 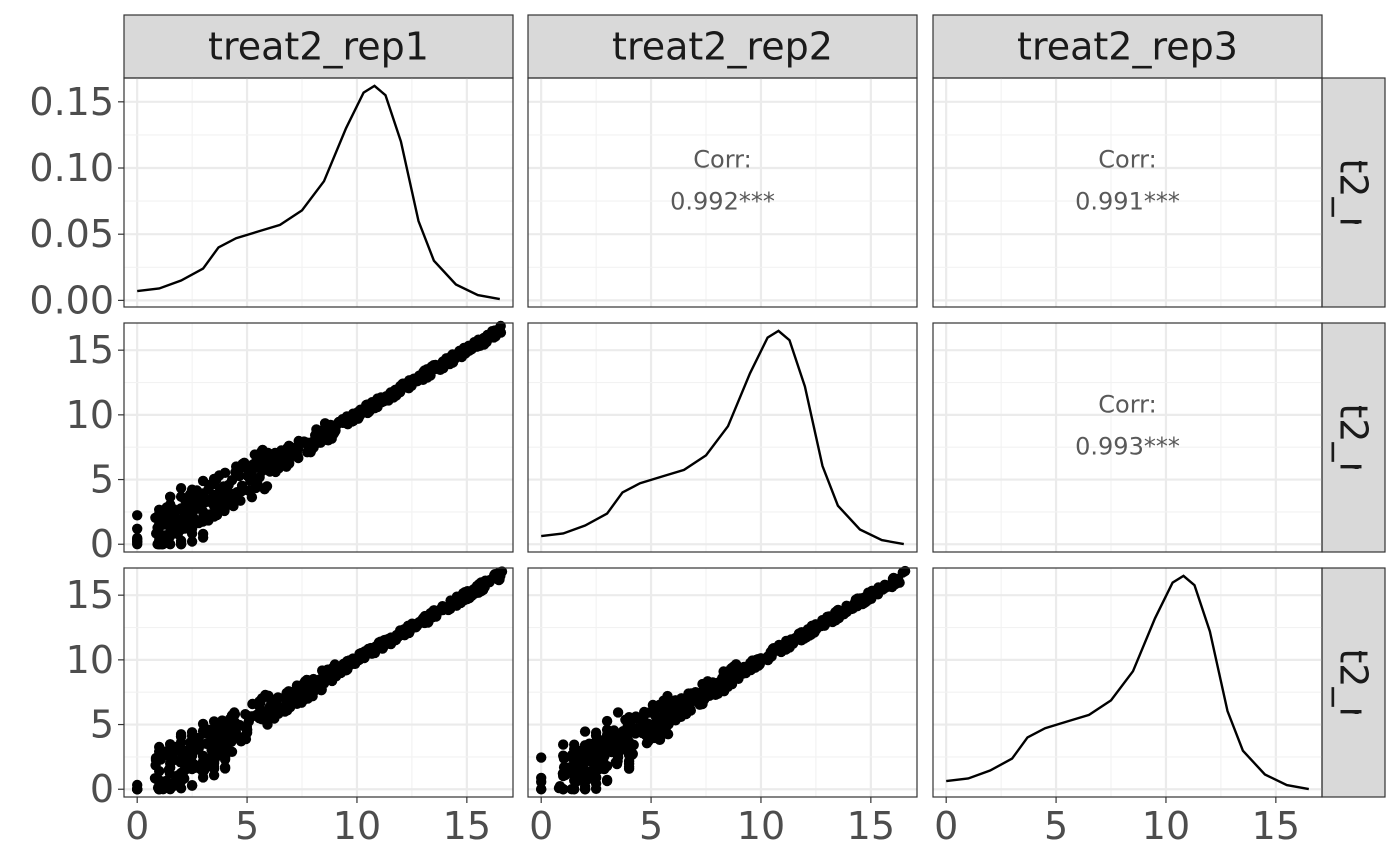 I want to click on row-strip, so click(x=1353, y=437).